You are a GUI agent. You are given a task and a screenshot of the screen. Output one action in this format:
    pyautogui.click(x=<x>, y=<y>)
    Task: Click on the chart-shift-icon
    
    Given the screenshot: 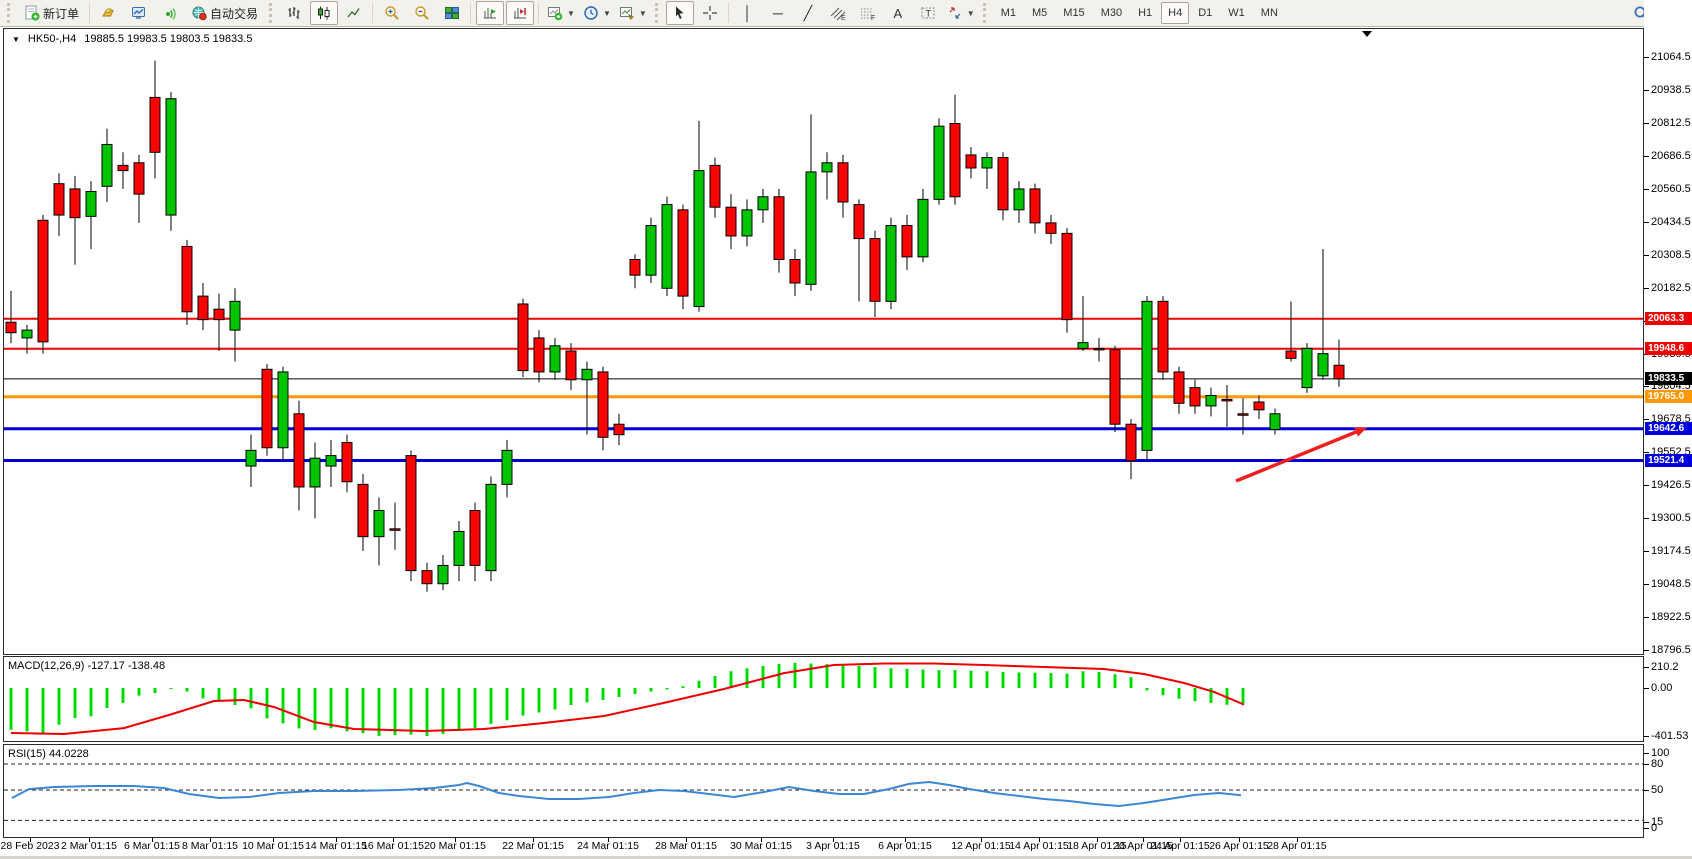 What is the action you would take?
    pyautogui.click(x=520, y=13)
    